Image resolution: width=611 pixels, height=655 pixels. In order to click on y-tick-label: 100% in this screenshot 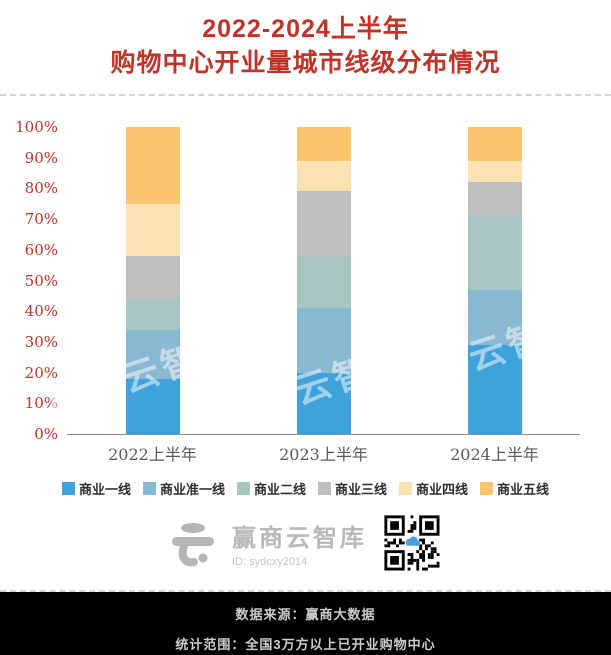, I will do `click(36, 127)`.